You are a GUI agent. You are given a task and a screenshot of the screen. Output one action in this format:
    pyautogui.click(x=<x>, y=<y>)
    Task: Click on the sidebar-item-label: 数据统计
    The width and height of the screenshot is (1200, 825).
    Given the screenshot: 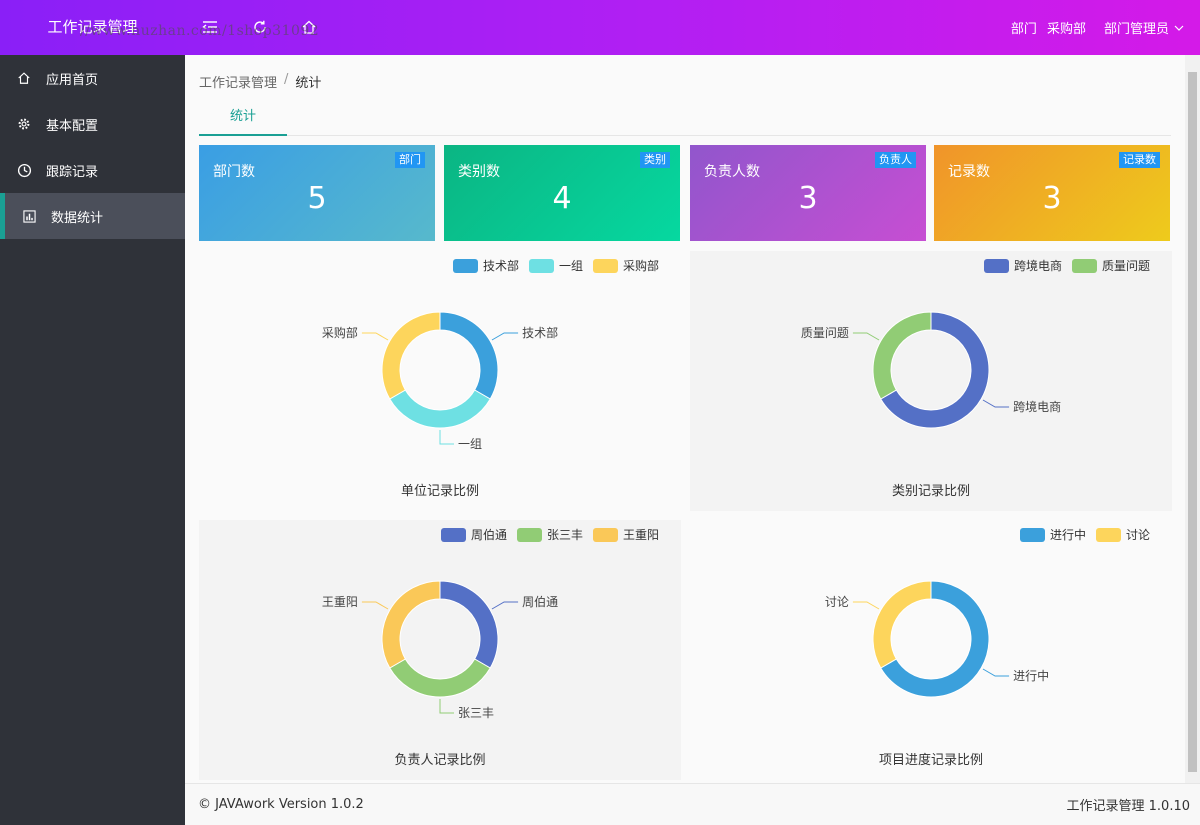 What is the action you would take?
    pyautogui.click(x=77, y=218)
    